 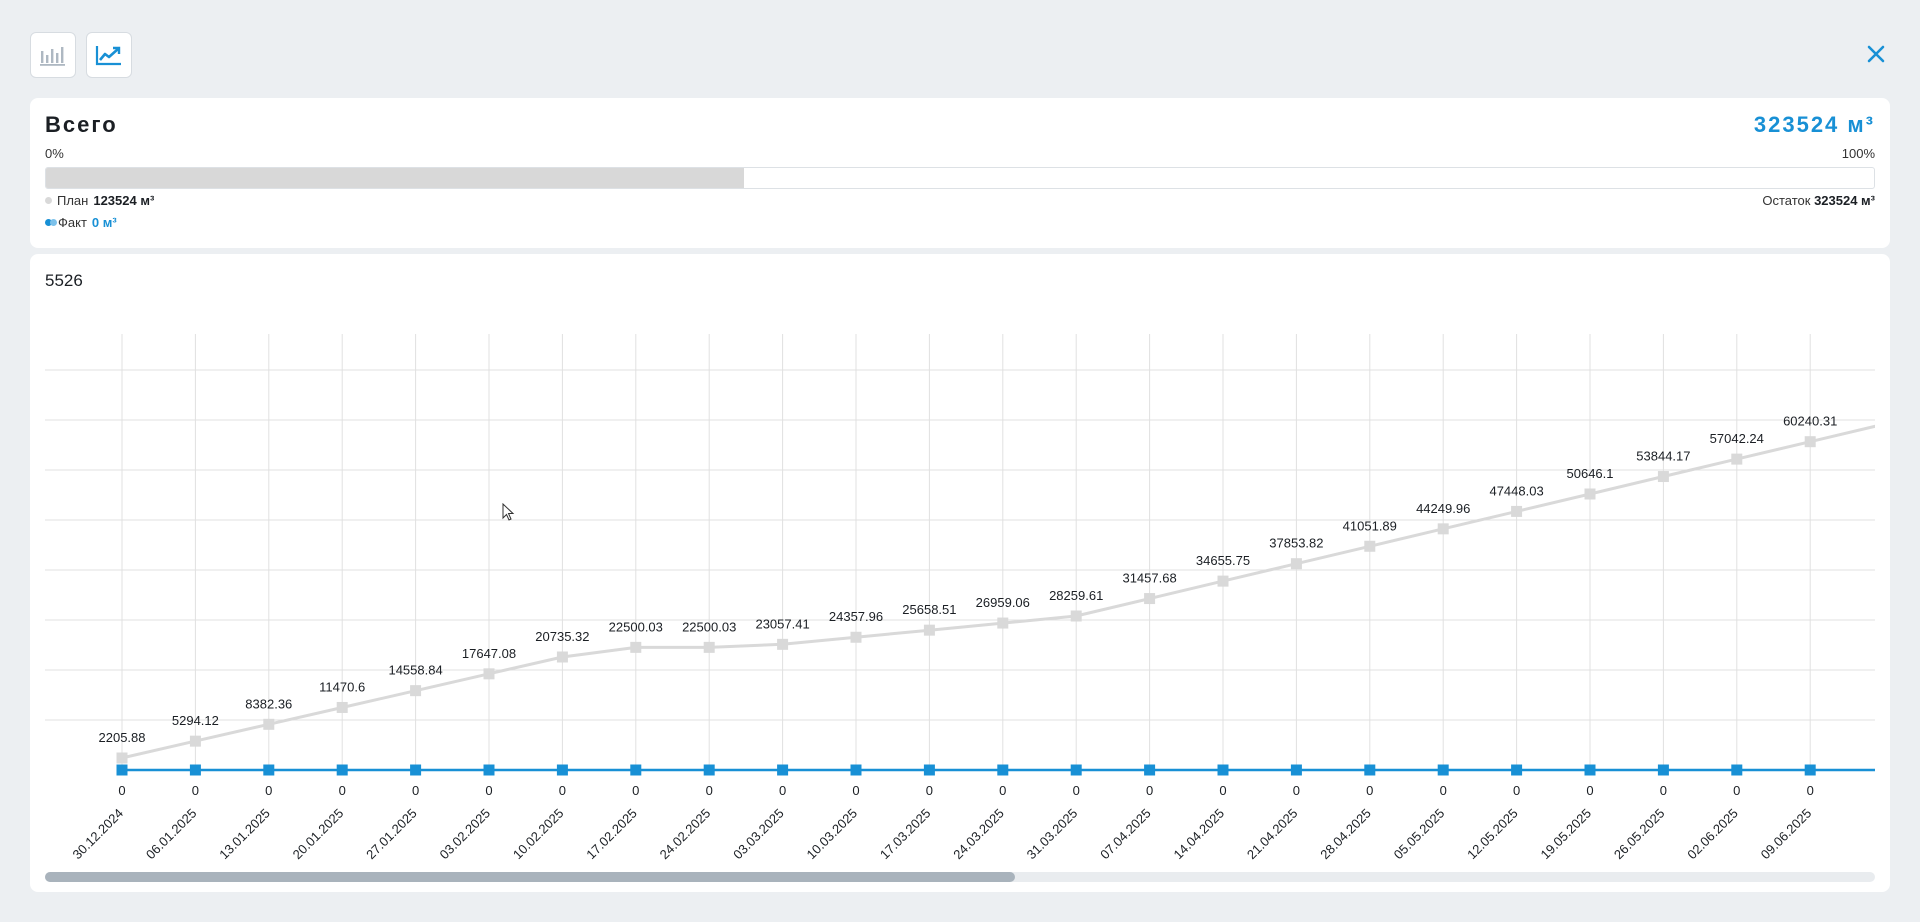 I want to click on plan-label: План, so click(x=73, y=200).